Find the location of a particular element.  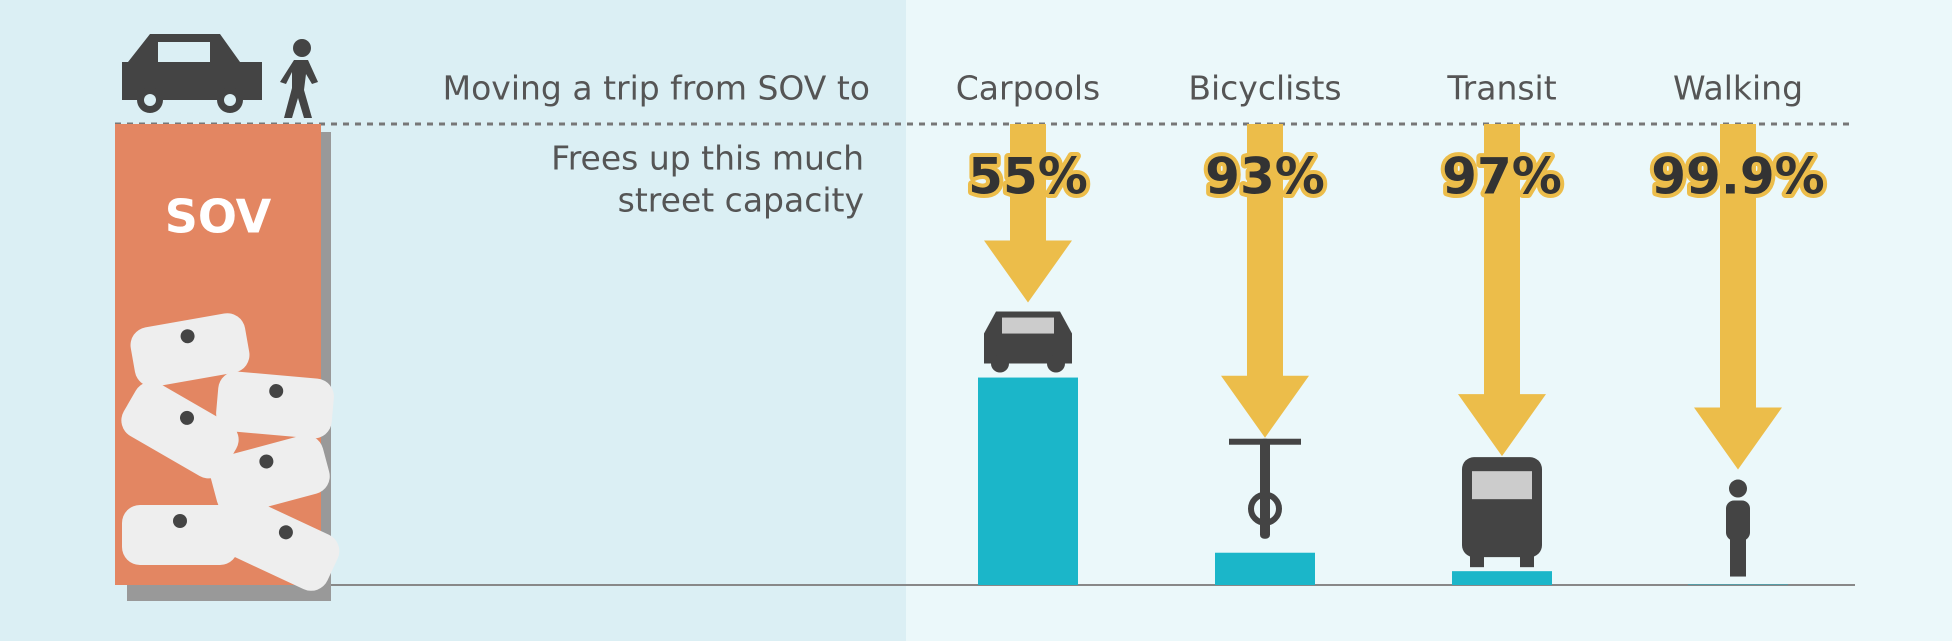

bike-bar is located at coordinates (1265, 441).